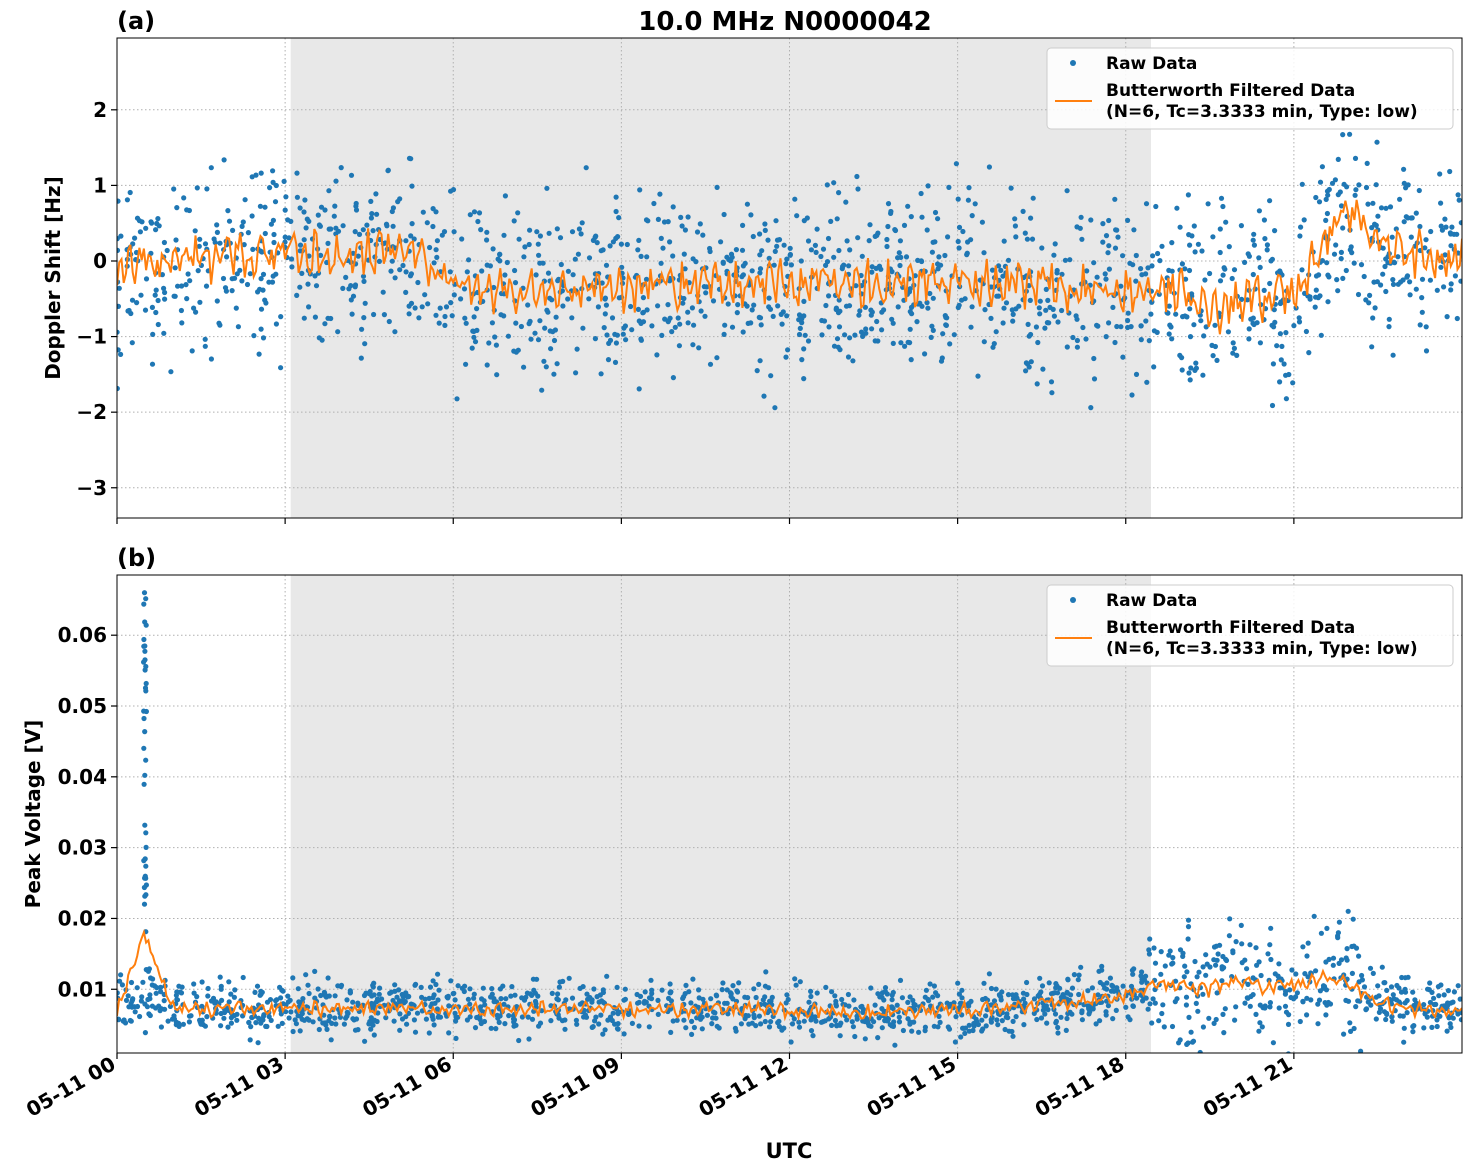 The width and height of the screenshot is (1471, 1172). Describe the element at coordinates (1230, 628) in the screenshot. I see `legend-filtered-label: Butterworth Filtered Data` at that location.